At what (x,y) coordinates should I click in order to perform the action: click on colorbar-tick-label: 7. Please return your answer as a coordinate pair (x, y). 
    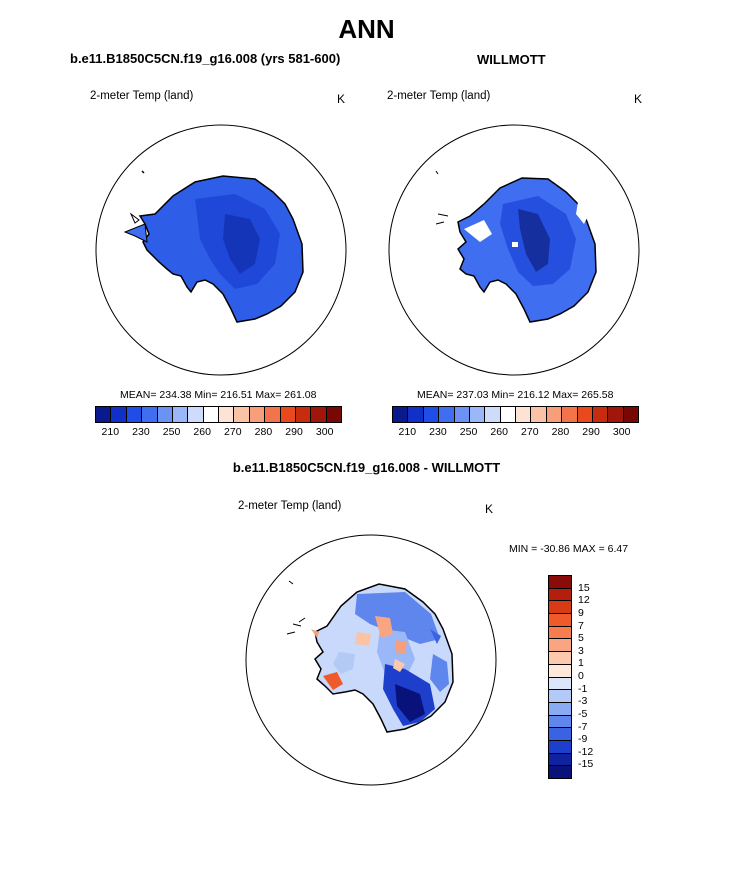
    Looking at the image, I should click on (581, 625).